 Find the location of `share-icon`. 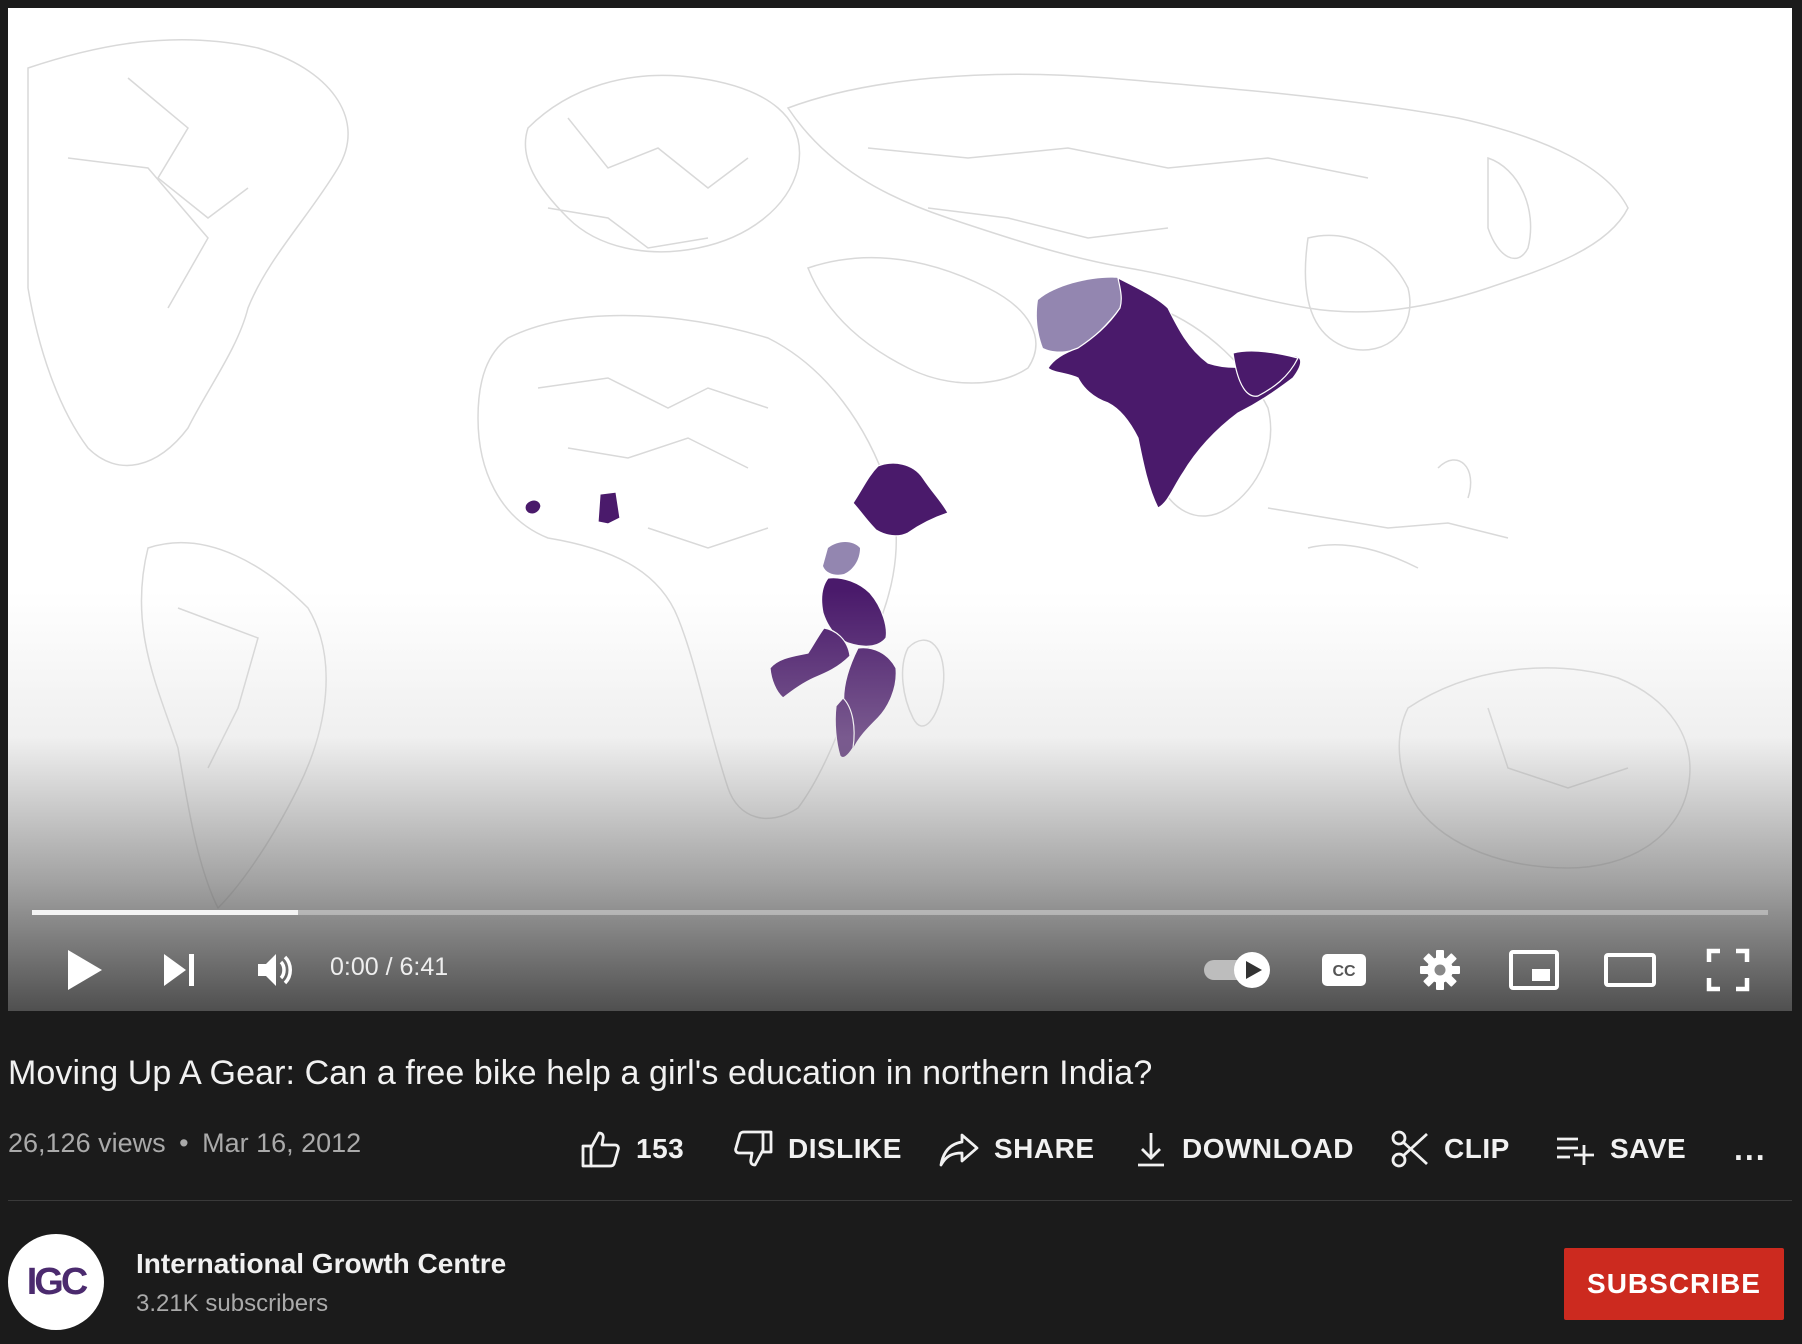

share-icon is located at coordinates (959, 1150).